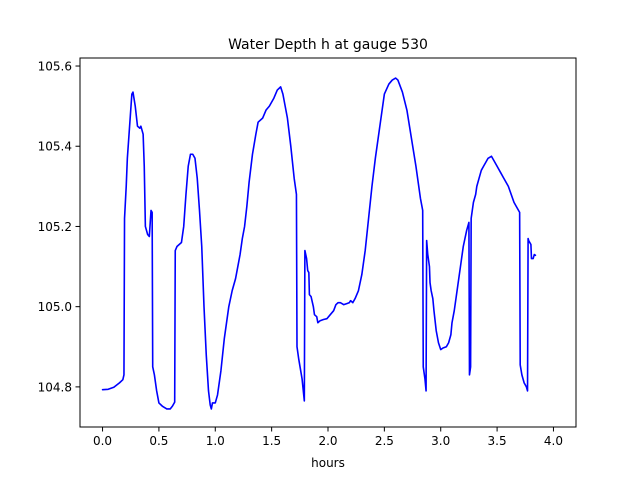 Image resolution: width=640 pixels, height=480 pixels. Describe the element at coordinates (55, 307) in the screenshot. I see `y-tick-label: 105.0` at that location.